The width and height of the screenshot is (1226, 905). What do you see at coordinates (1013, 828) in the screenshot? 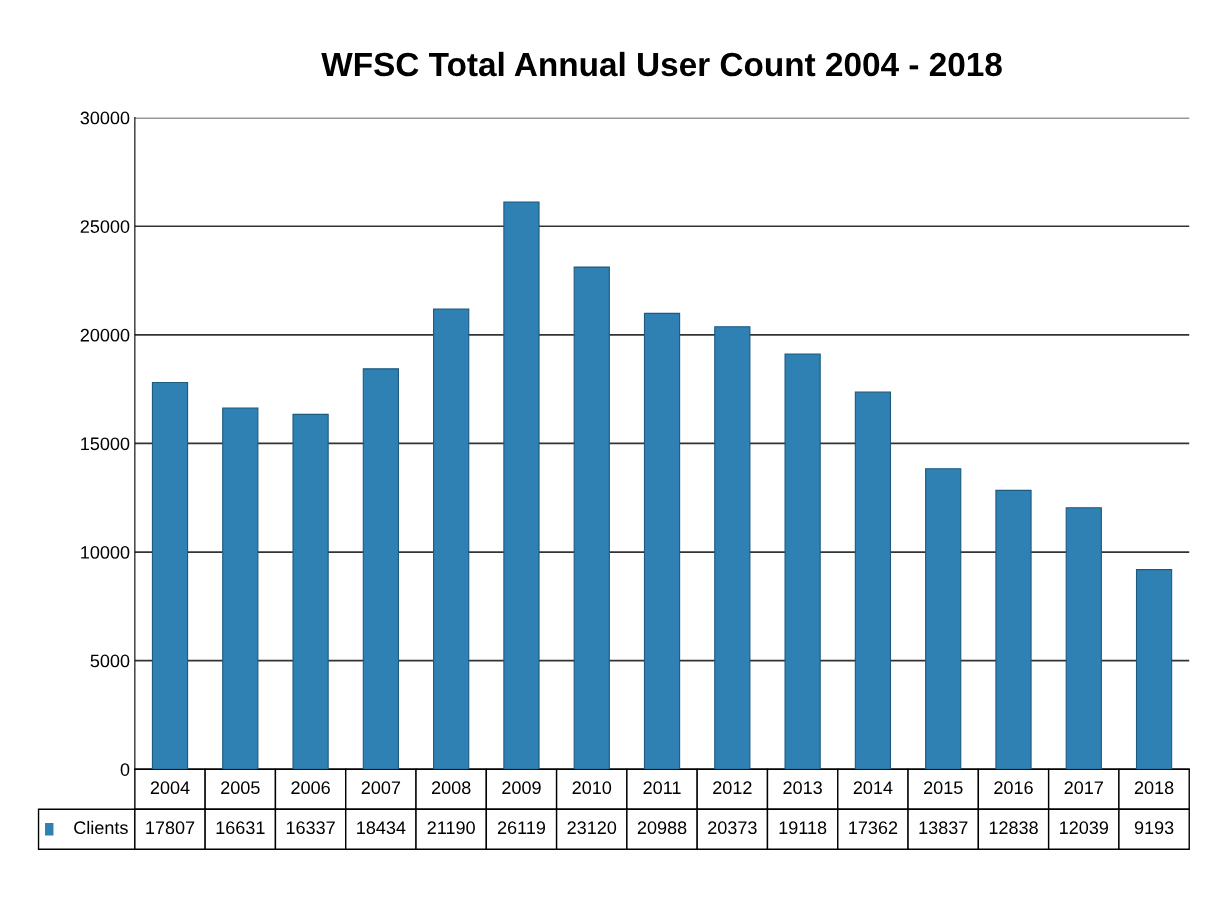
I see `data-label: 12838` at bounding box center [1013, 828].